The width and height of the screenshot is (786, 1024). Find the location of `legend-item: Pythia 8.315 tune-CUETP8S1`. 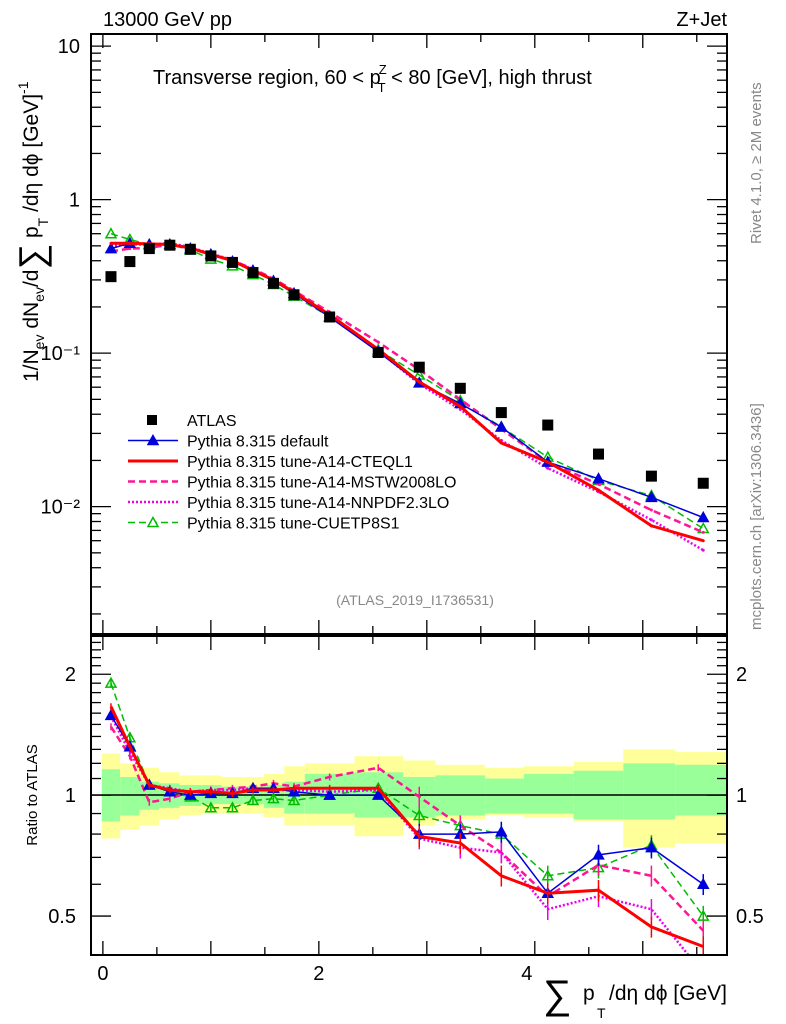

legend-item: Pythia 8.315 tune-CUETP8S1 is located at coordinates (264, 524).